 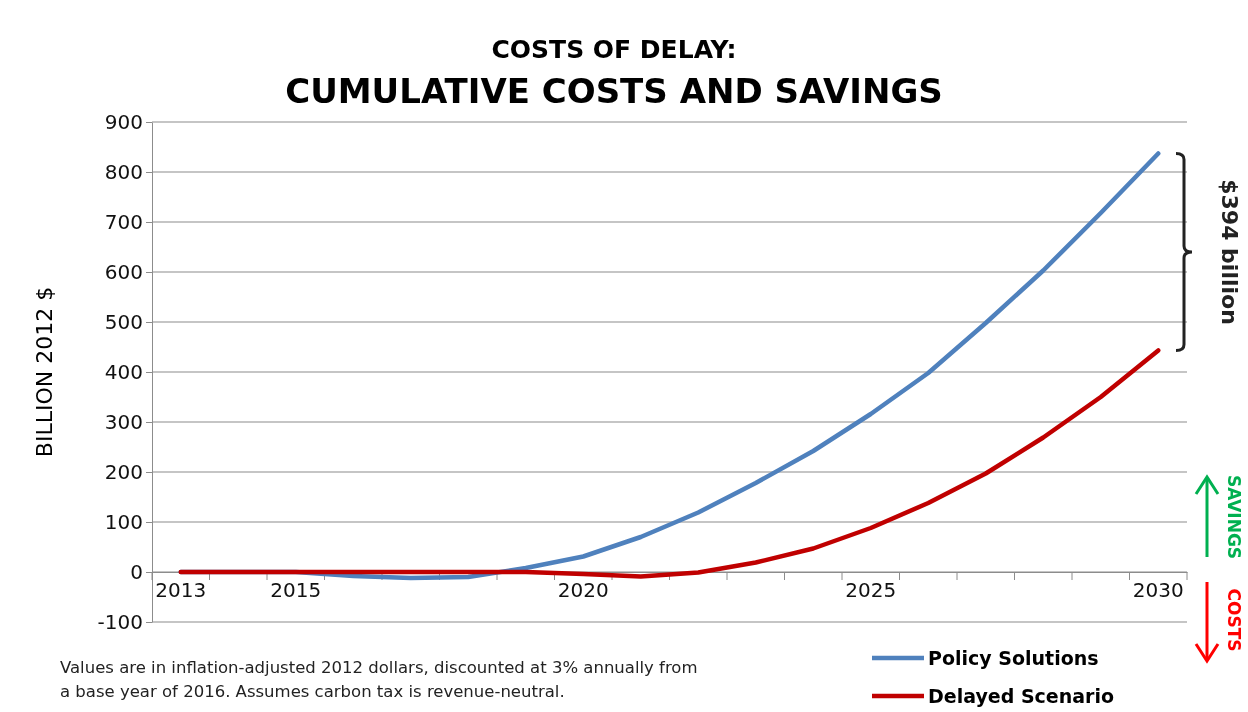 I want to click on text: $394 billion, so click(x=1229, y=252).